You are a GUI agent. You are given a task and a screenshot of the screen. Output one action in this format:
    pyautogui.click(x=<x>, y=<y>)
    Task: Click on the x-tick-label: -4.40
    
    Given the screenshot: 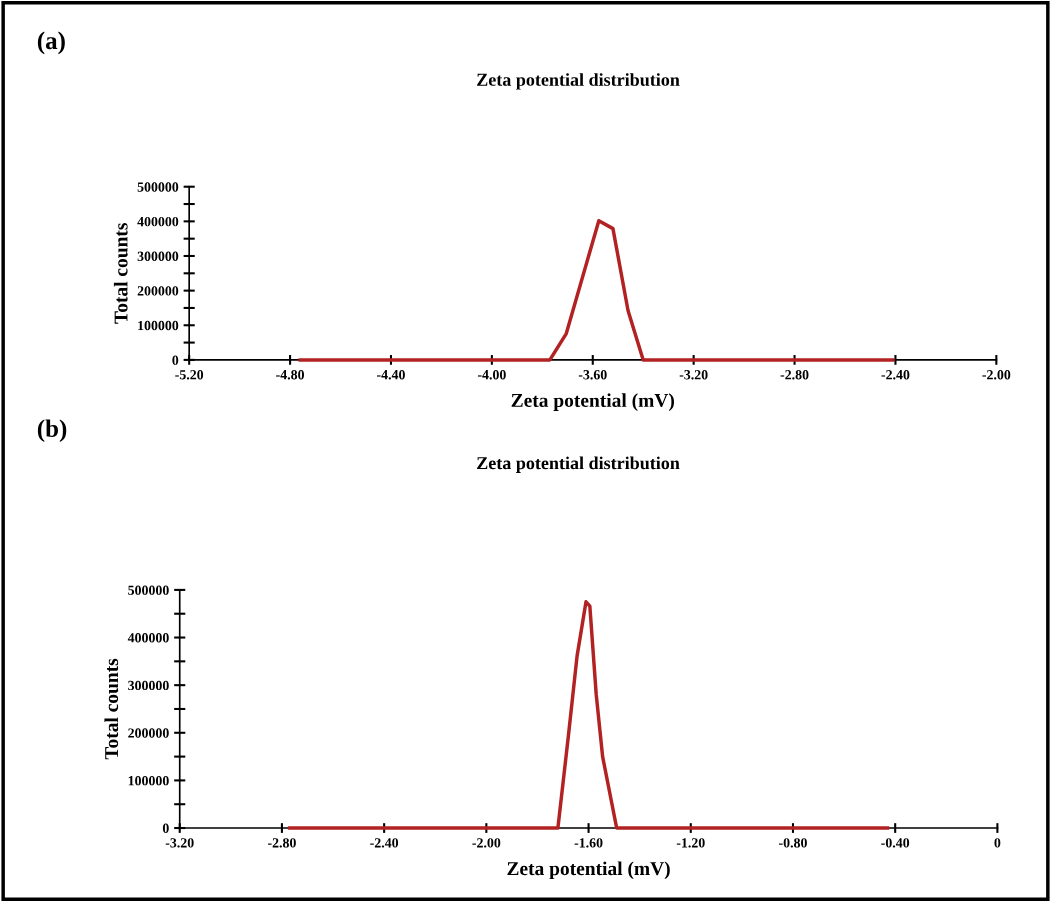 What is the action you would take?
    pyautogui.click(x=391, y=375)
    